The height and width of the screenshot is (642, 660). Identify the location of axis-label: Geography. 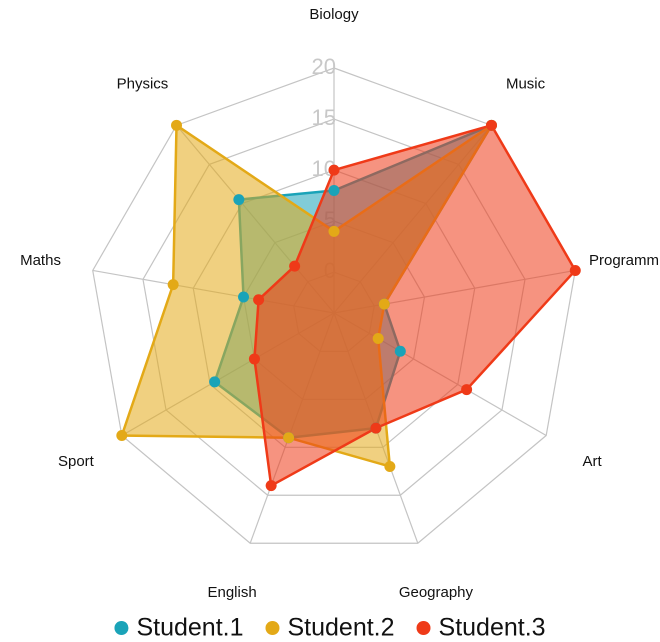
(436, 592).